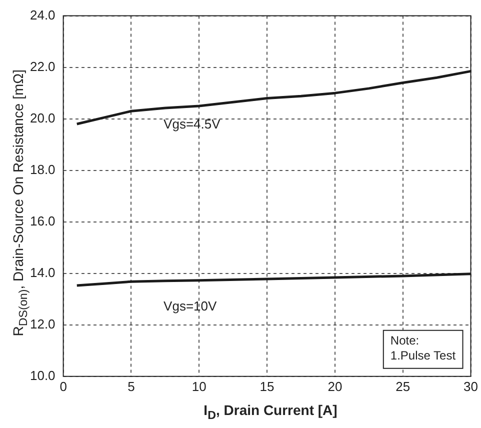  I want to click on y-tick-label: 18.0, so click(43, 169).